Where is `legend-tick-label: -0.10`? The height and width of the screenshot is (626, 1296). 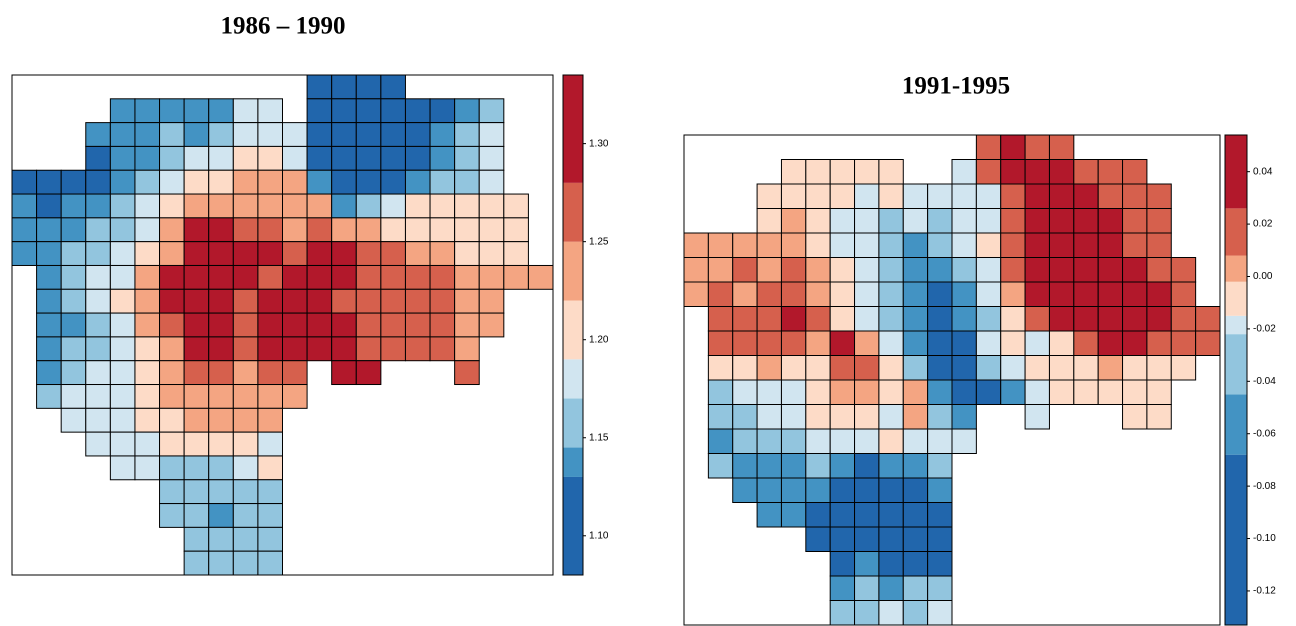 legend-tick-label: -0.10 is located at coordinates (1264, 538).